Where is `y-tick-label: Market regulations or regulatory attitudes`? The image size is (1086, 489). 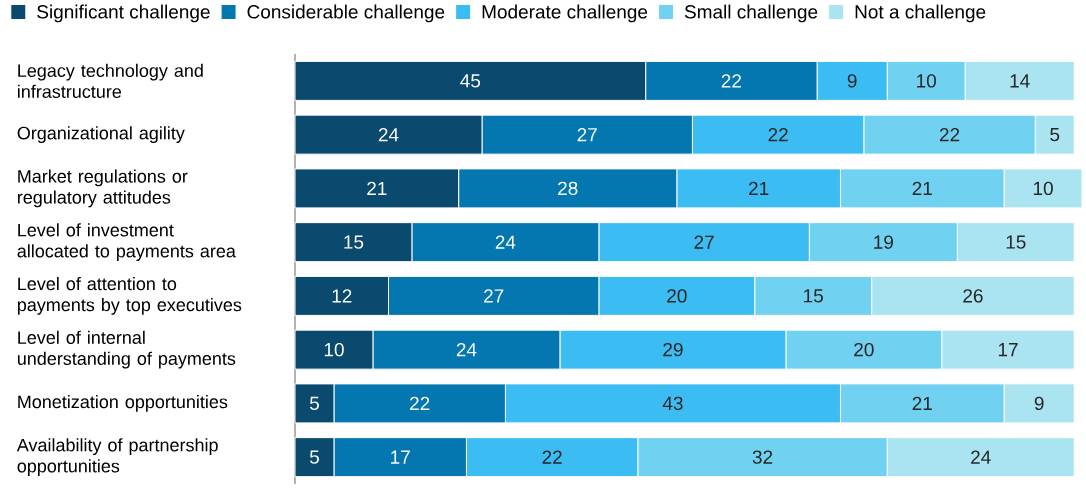 y-tick-label: Market regulations or regulatory attitudes is located at coordinates (103, 188).